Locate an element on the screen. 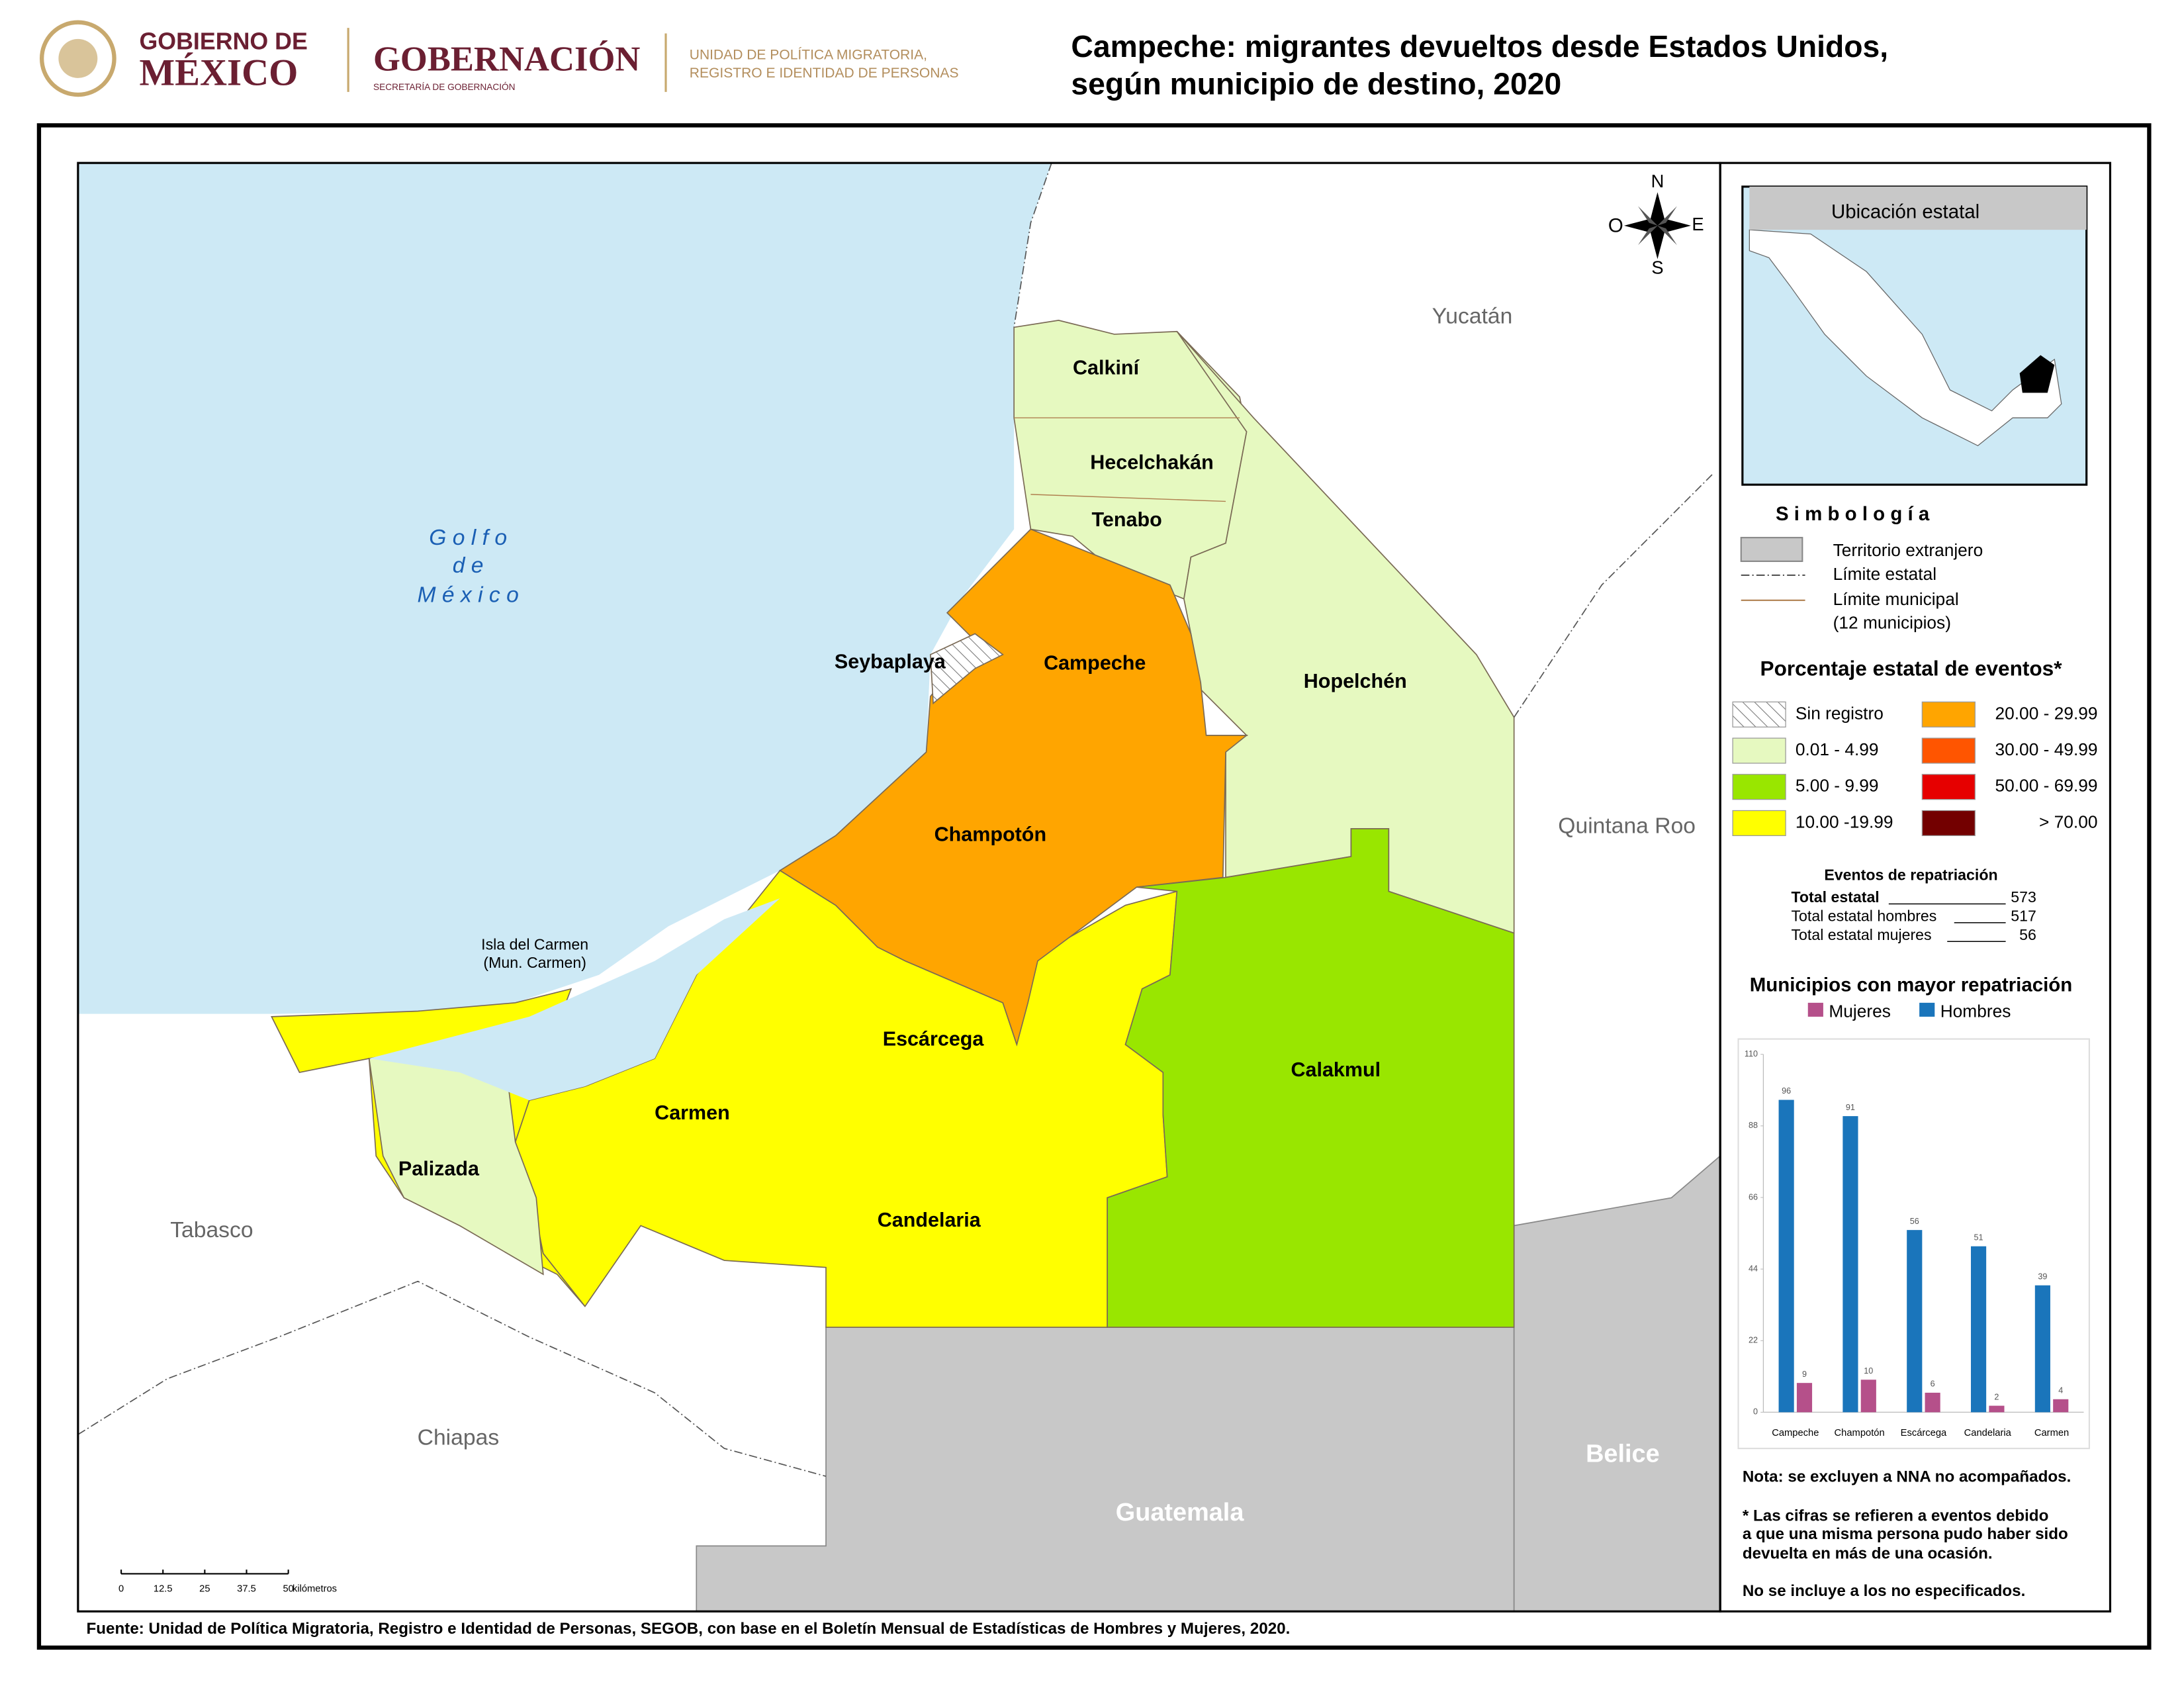  legend-title: S i m b o l o g í a is located at coordinates (1853, 514).